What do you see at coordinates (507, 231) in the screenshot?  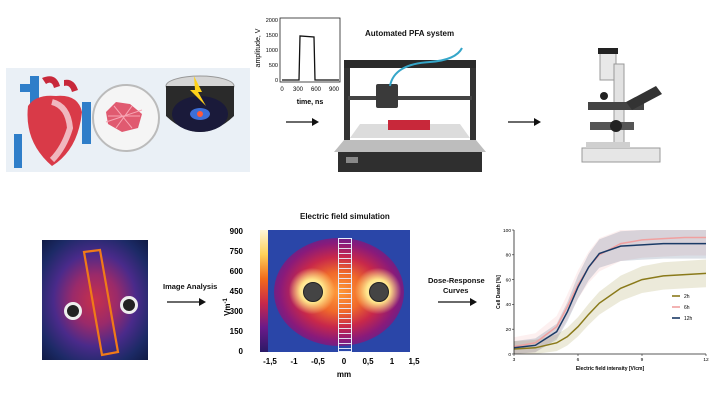 I see `dose-ytick-label: 100` at bounding box center [507, 231].